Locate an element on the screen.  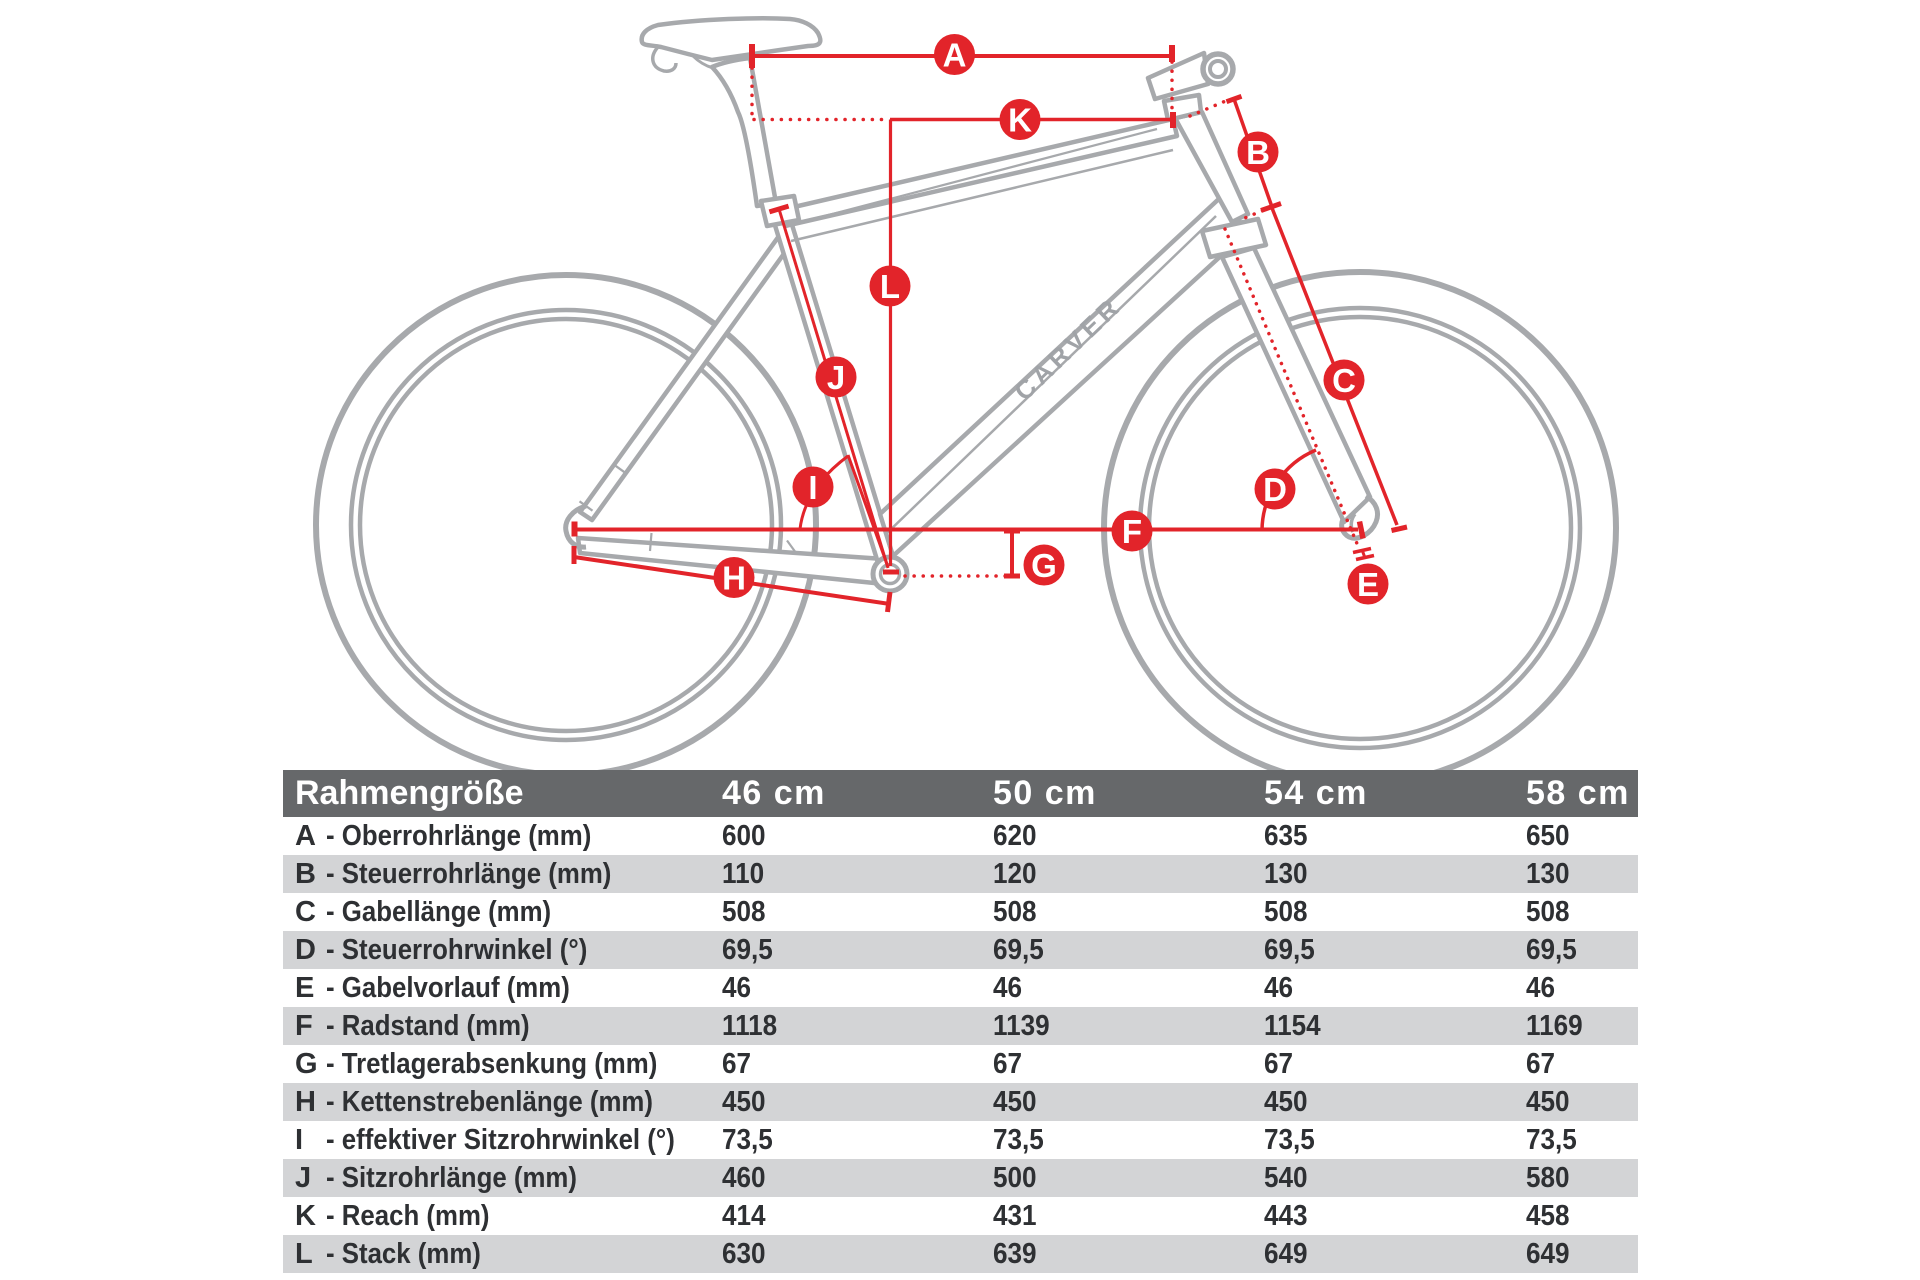
svg-text: J is located at coordinates (836, 377).